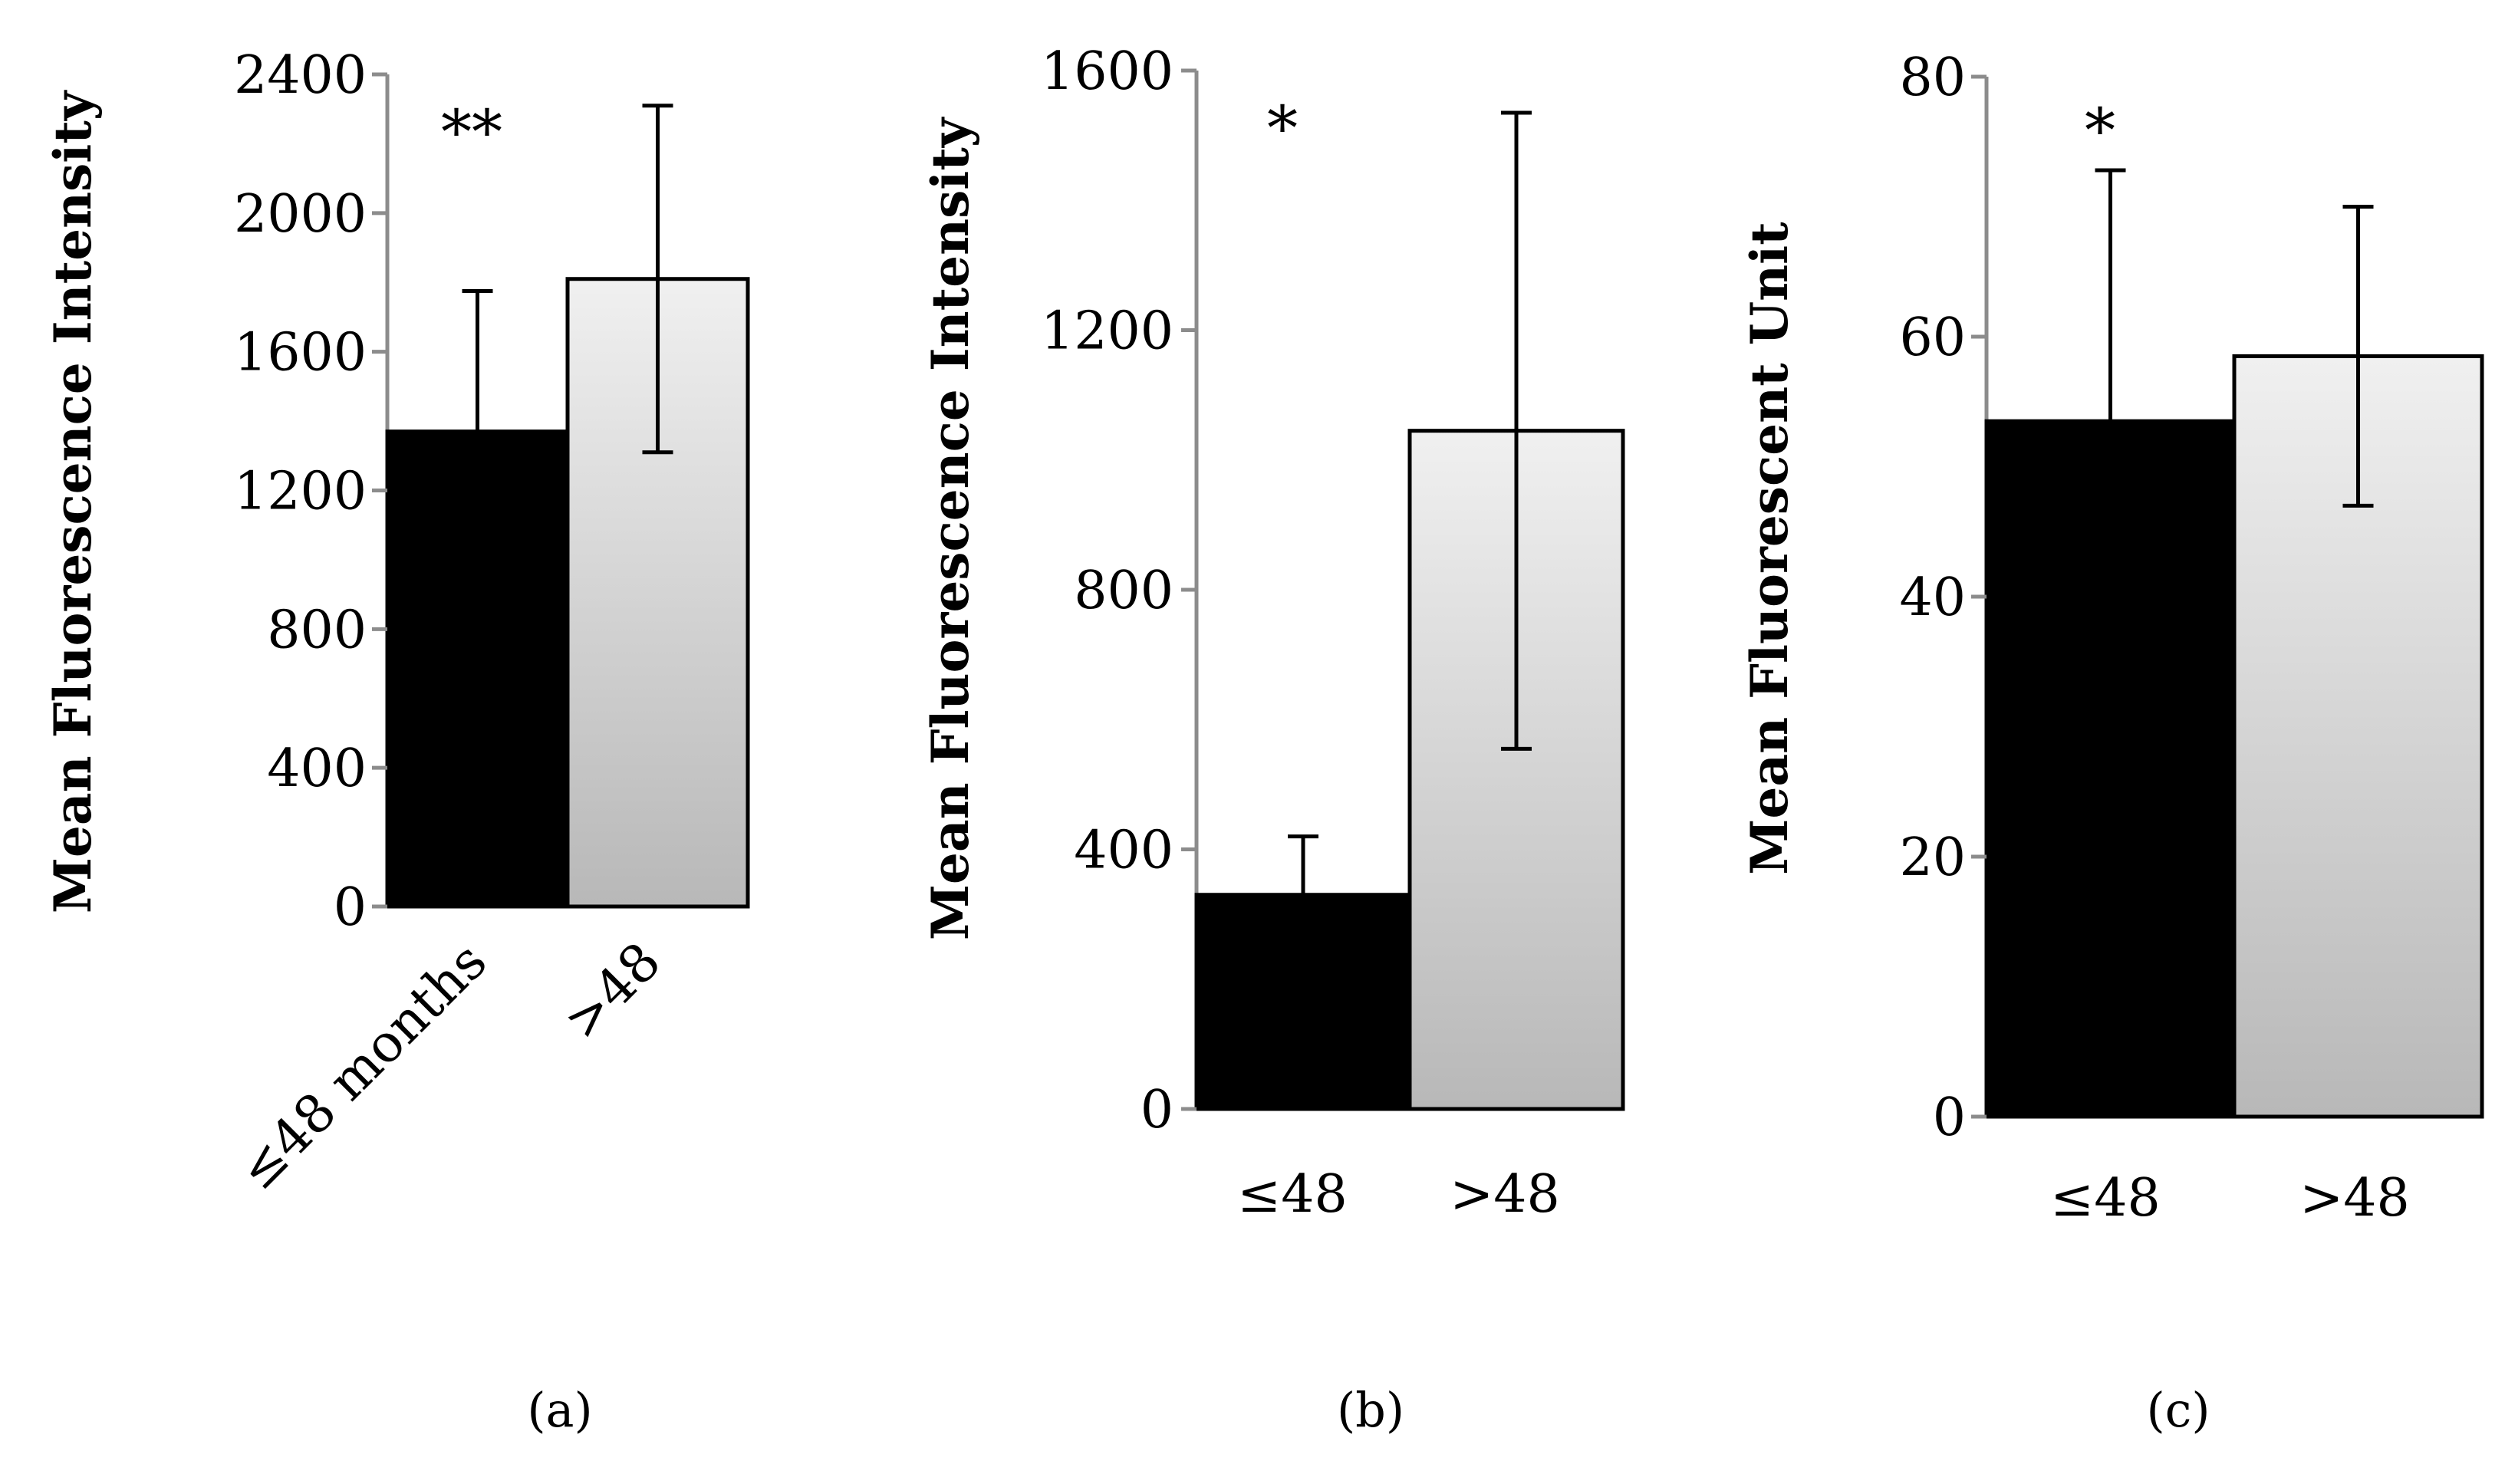  What do you see at coordinates (2100, 130) in the screenshot?
I see `significance-marker-c: *` at bounding box center [2100, 130].